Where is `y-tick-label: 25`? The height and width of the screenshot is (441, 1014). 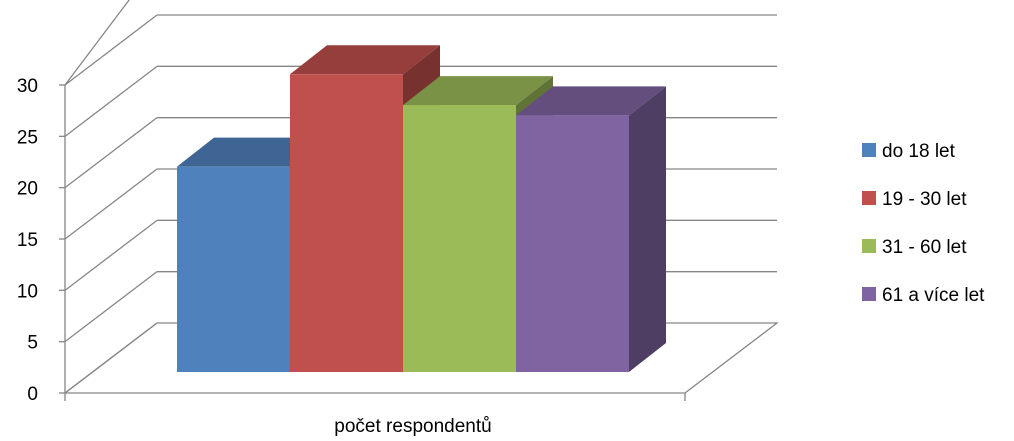
y-tick-label: 25 is located at coordinates (27, 137).